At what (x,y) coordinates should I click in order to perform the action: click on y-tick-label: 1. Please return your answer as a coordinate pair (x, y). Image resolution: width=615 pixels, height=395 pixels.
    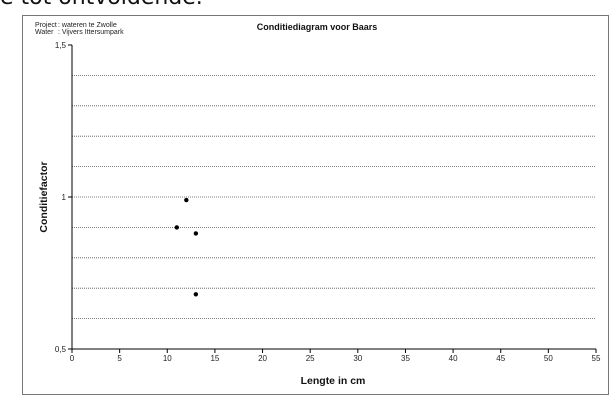
    Looking at the image, I should click on (64, 197).